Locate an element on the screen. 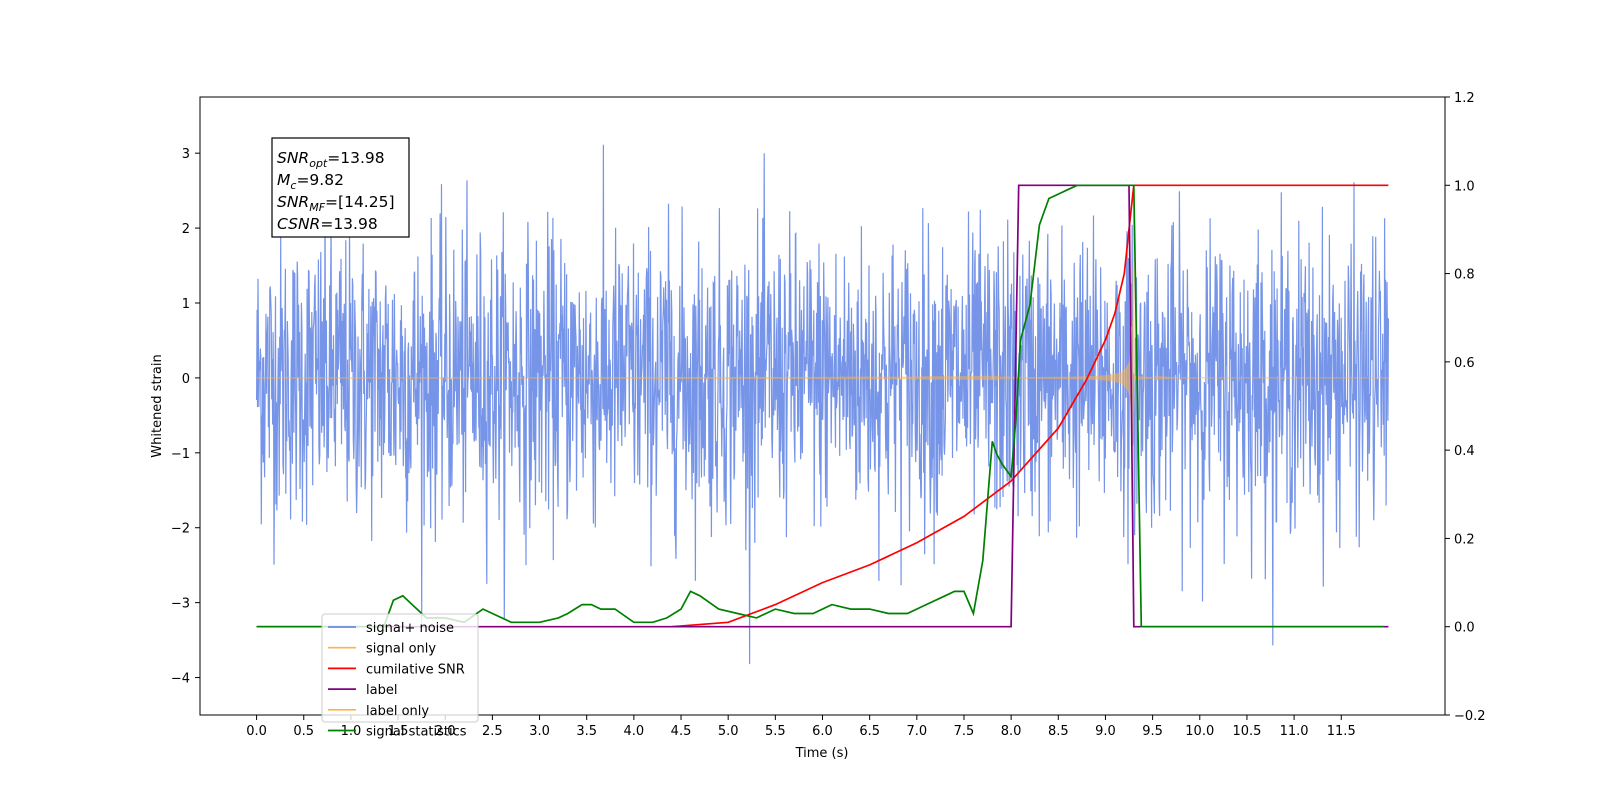 This screenshot has height=800, width=1600. x-tick-label: 6.5 is located at coordinates (869, 731).